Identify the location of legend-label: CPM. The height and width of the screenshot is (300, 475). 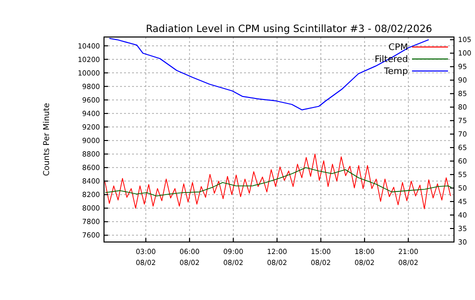
(398, 48).